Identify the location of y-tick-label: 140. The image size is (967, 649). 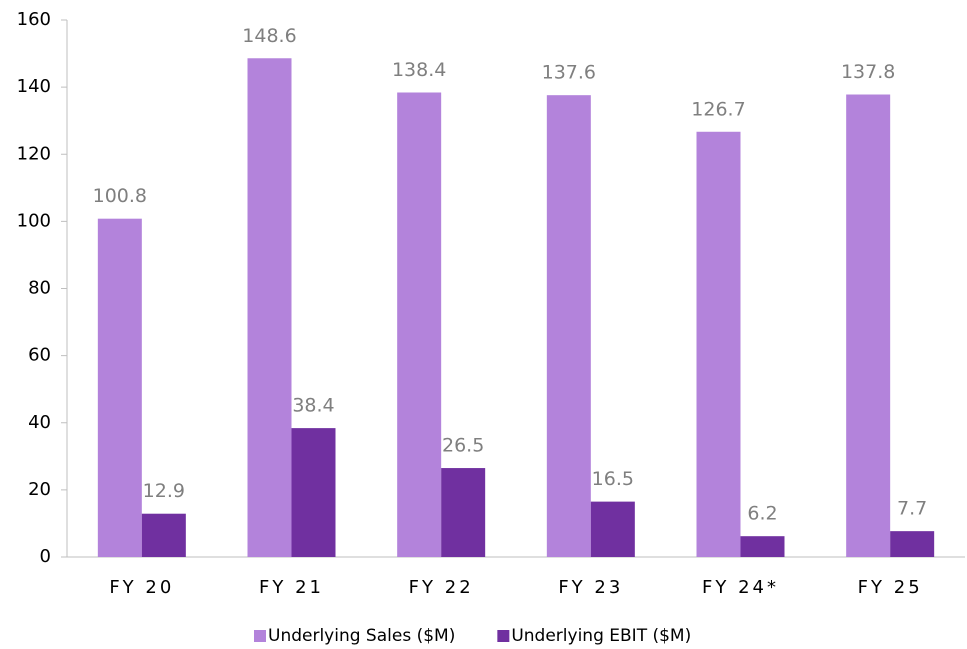
(34, 86).